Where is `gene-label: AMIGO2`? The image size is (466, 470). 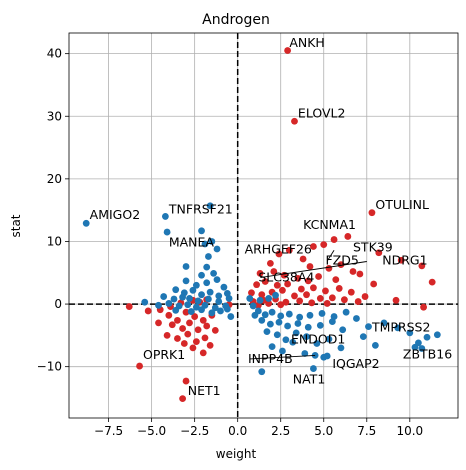 gene-label: AMIGO2 is located at coordinates (115, 214).